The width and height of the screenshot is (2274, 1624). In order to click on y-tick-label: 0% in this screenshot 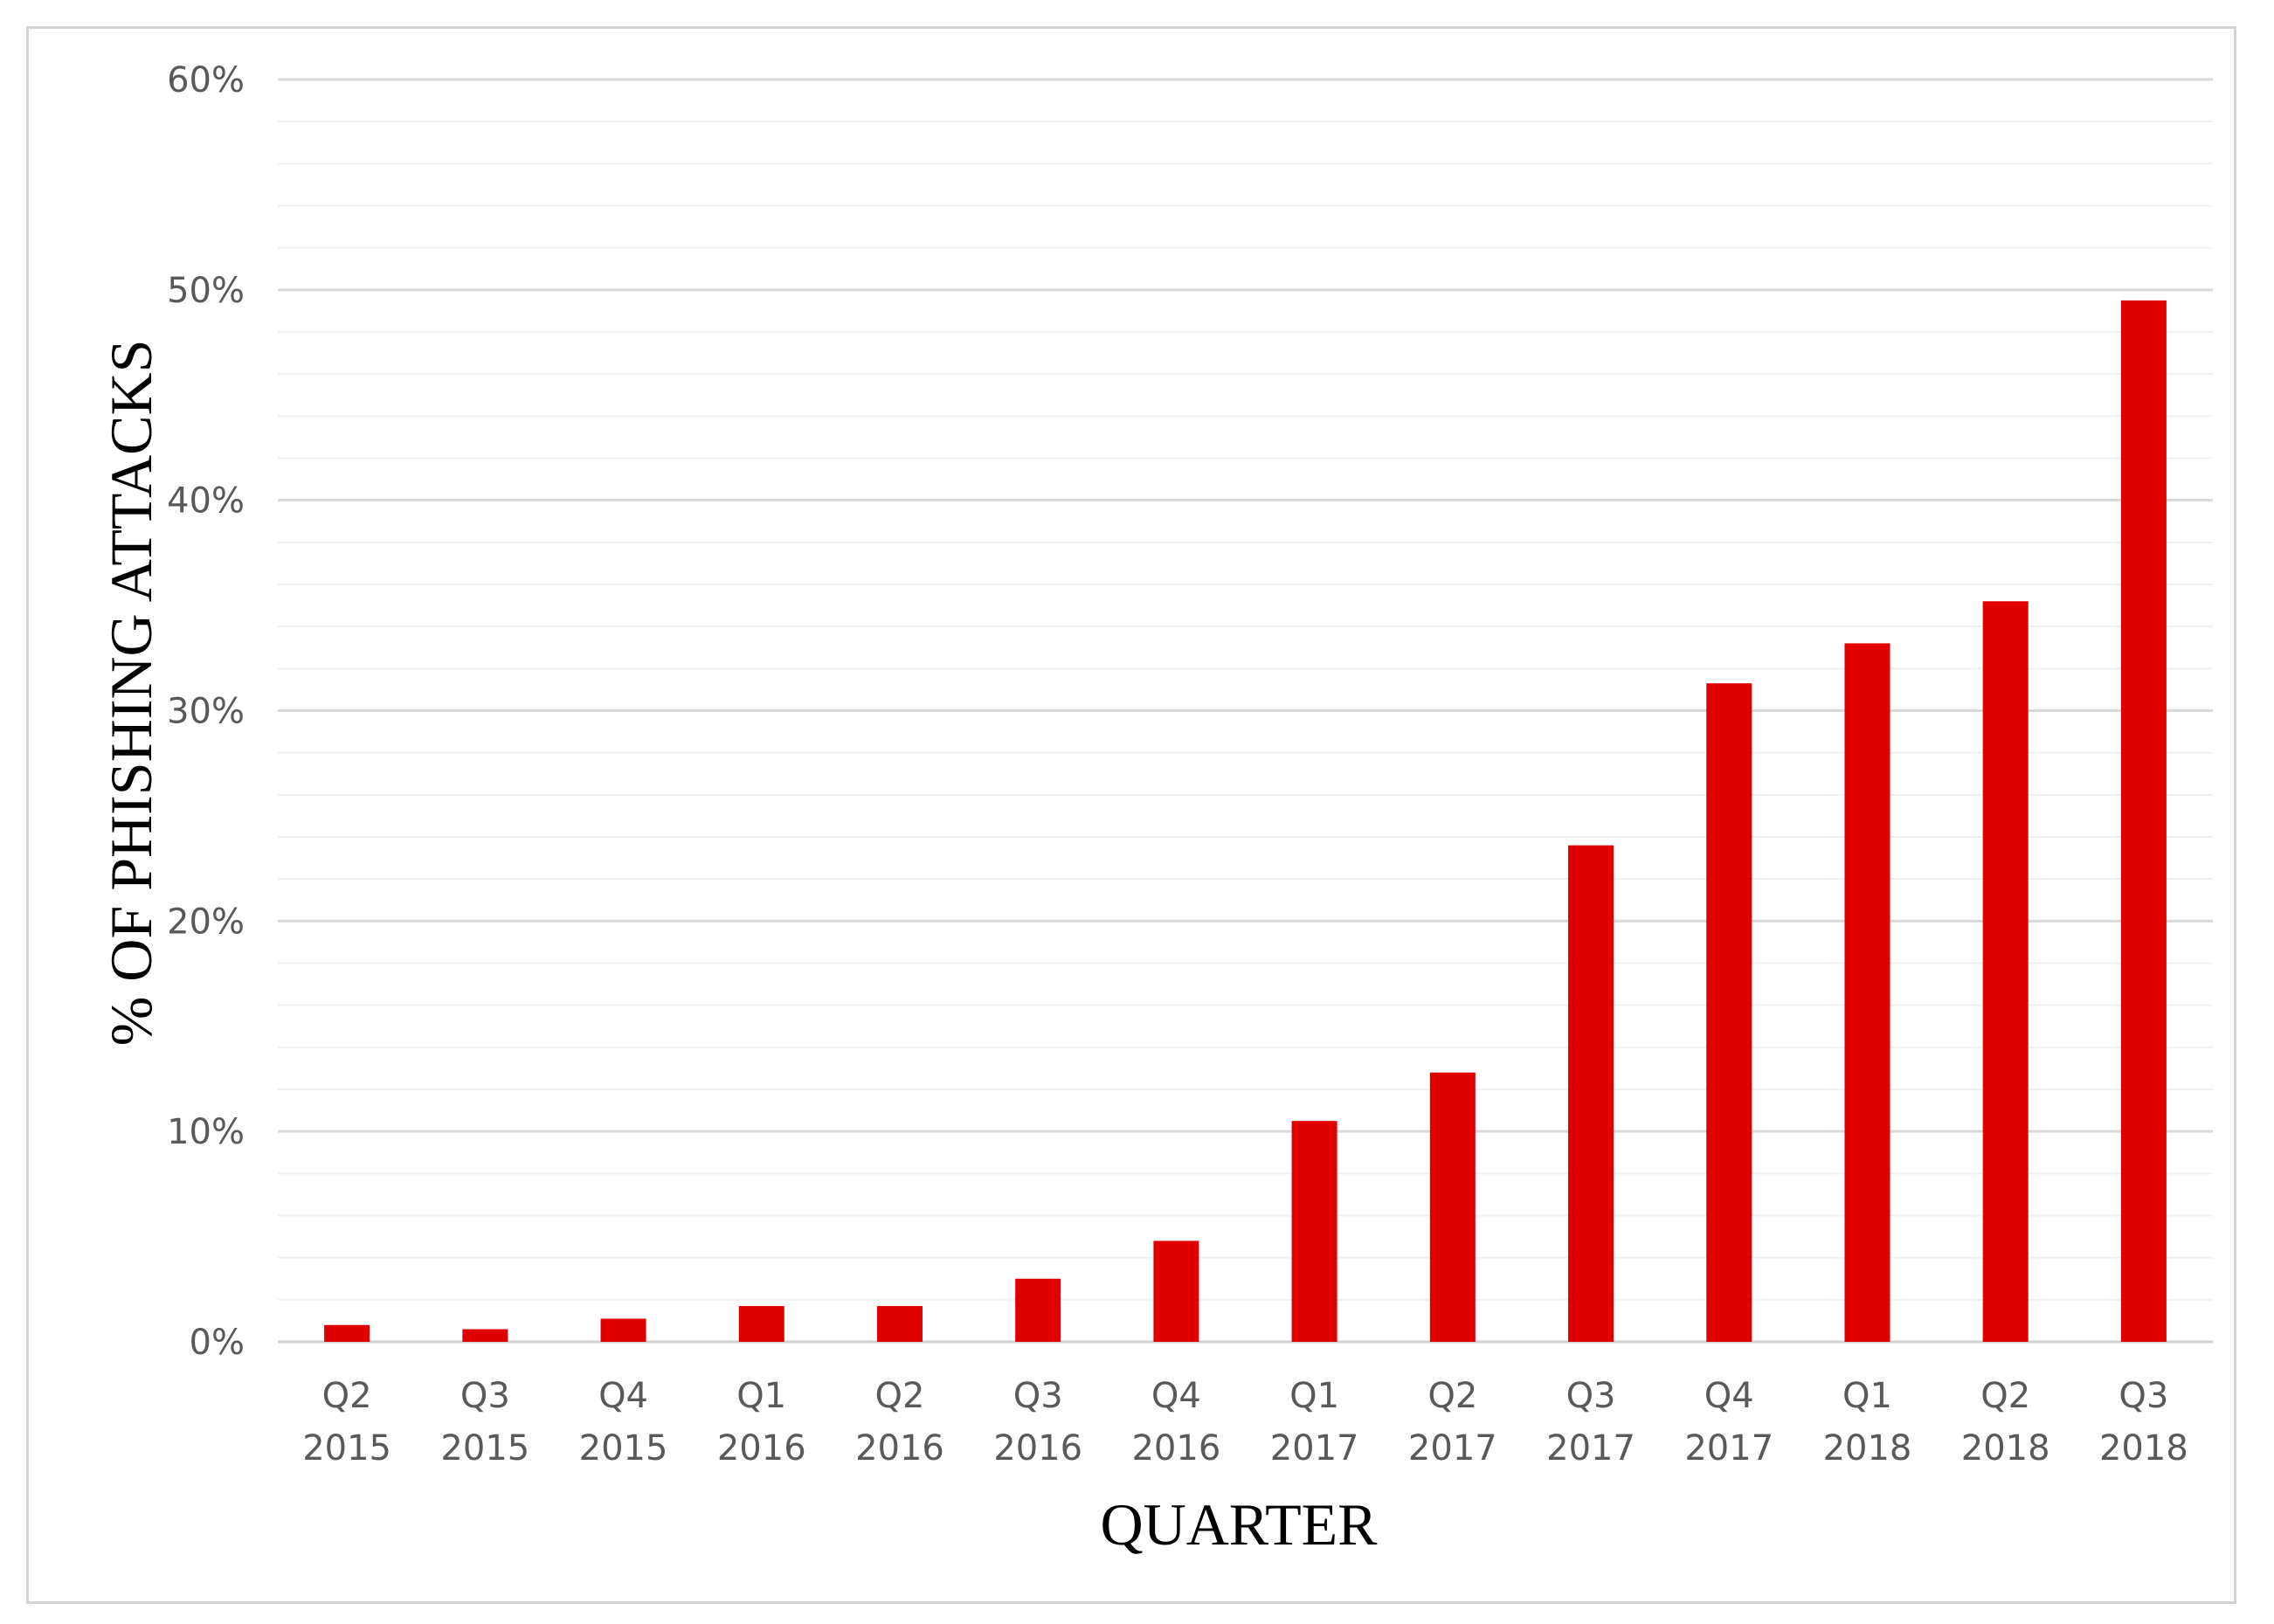, I will do `click(217, 1343)`.